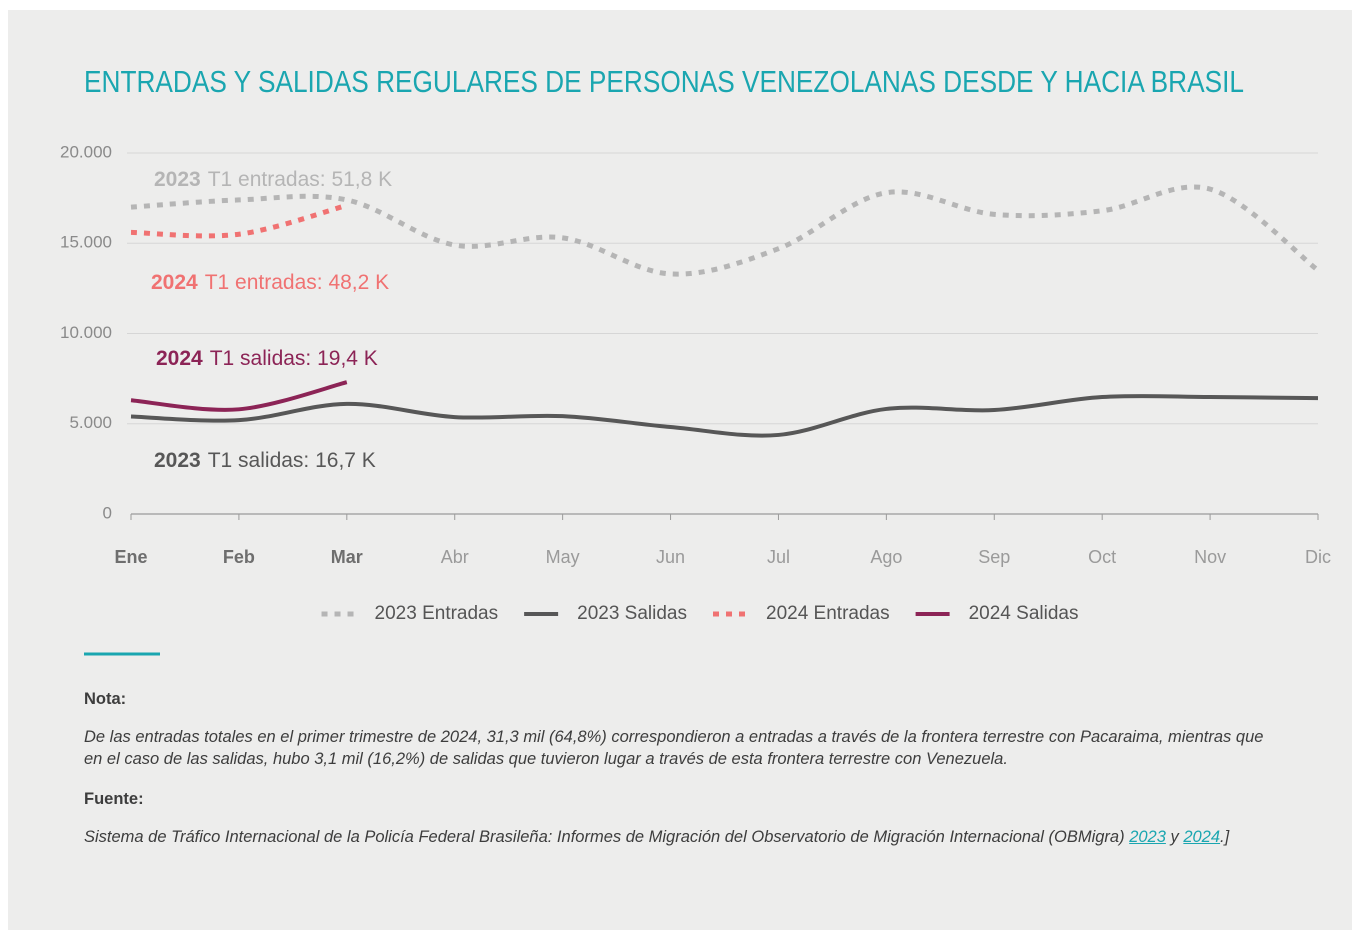 This screenshot has width=1360, height=935. What do you see at coordinates (1225, 837) in the screenshot?
I see `source-end: .]` at bounding box center [1225, 837].